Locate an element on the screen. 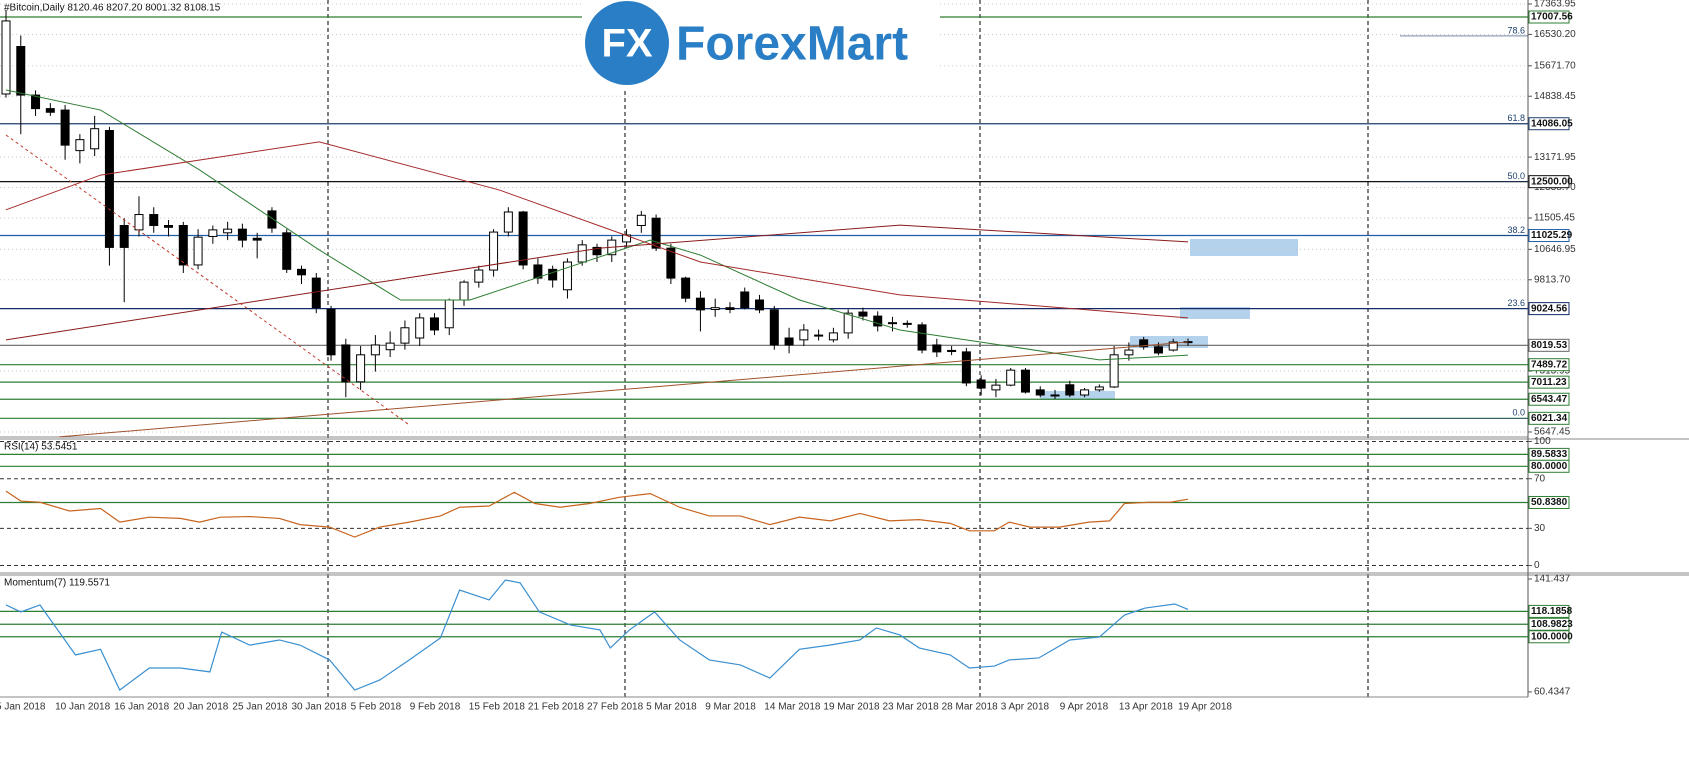 The height and width of the screenshot is (772, 1689). x-tick-label: 10 Jan 2018 is located at coordinates (82, 707).